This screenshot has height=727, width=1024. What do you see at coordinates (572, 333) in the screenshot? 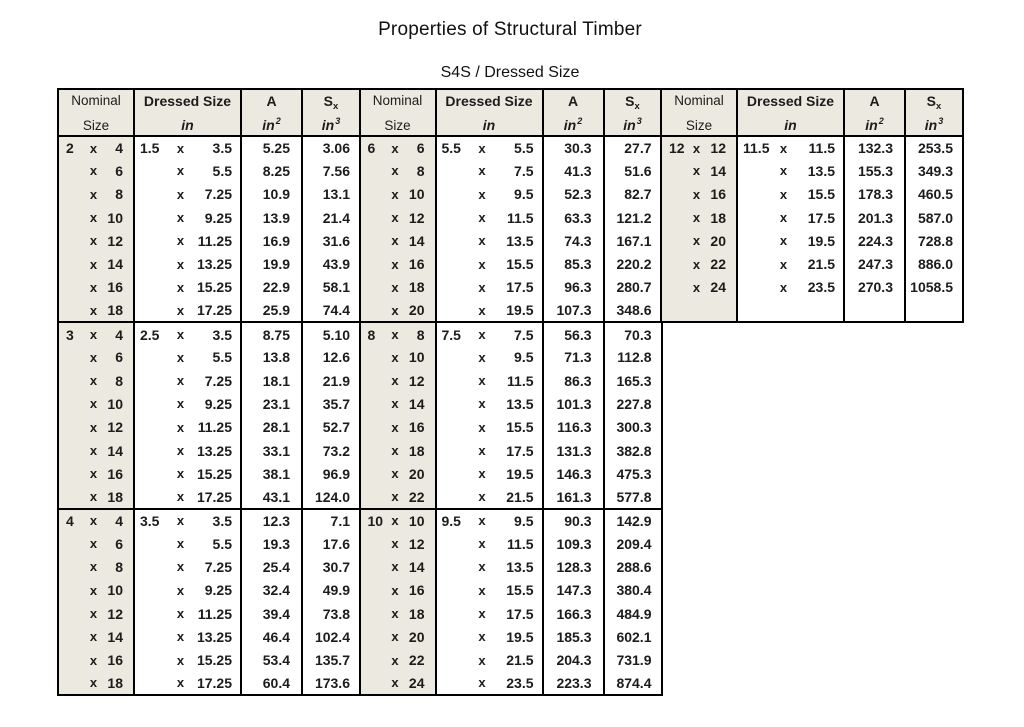
I see `area-cell: 56.3` at bounding box center [572, 333].